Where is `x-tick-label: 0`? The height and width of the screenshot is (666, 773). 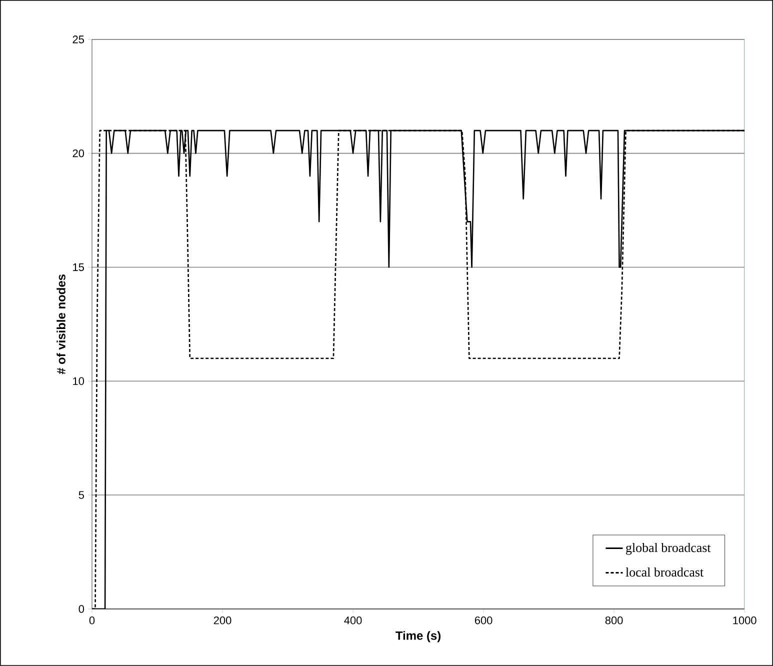 x-tick-label: 0 is located at coordinates (92, 620).